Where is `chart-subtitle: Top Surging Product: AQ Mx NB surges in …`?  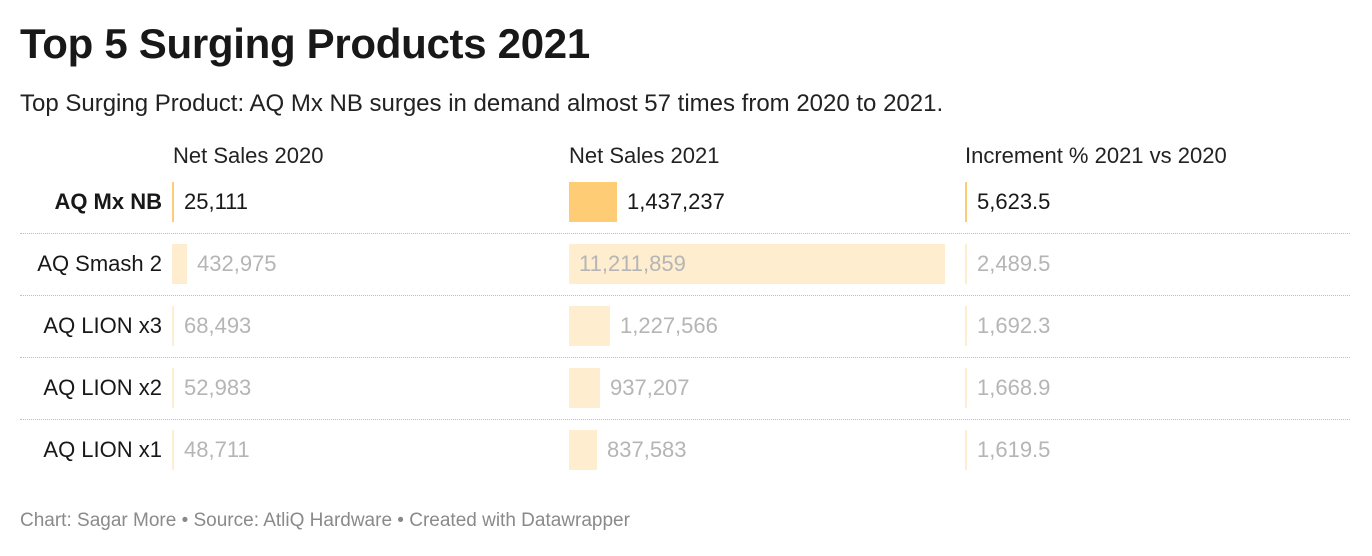
chart-subtitle: Top Surging Product: AQ Mx NB surges in … is located at coordinates (482, 103).